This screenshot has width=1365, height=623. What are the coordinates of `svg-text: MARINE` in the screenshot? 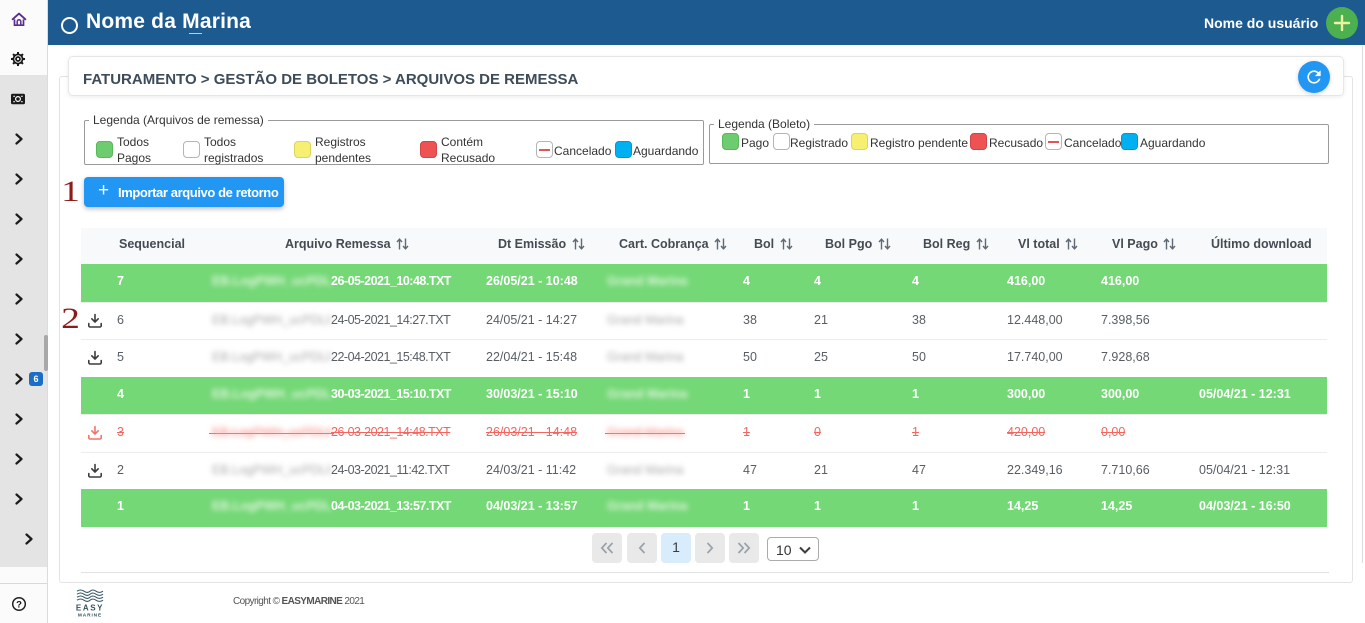 It's located at (90, 616).